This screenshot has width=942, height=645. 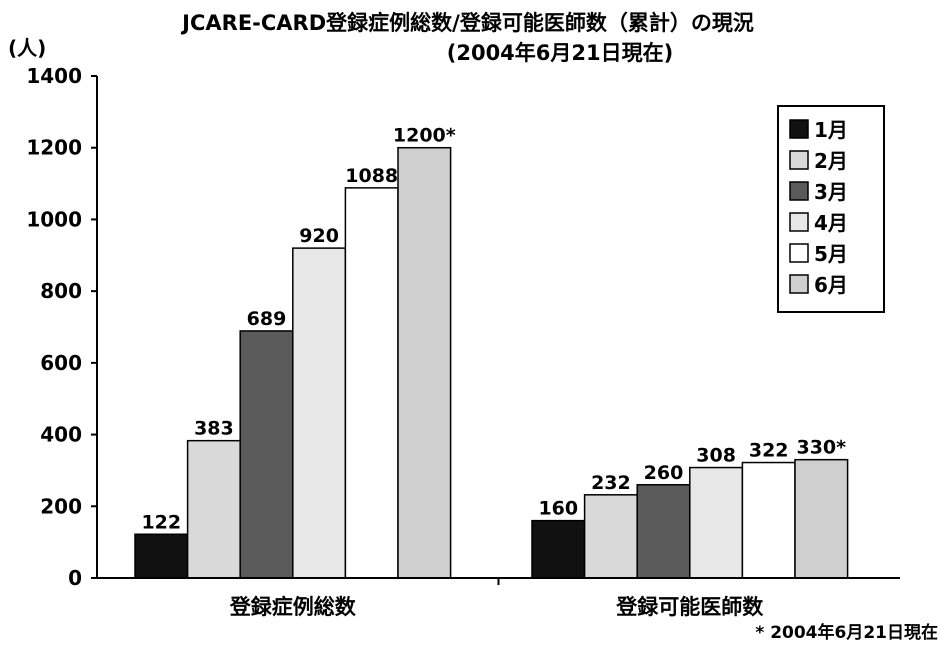 What do you see at coordinates (75, 578) in the screenshot?
I see `y-tick-label: 0` at bounding box center [75, 578].